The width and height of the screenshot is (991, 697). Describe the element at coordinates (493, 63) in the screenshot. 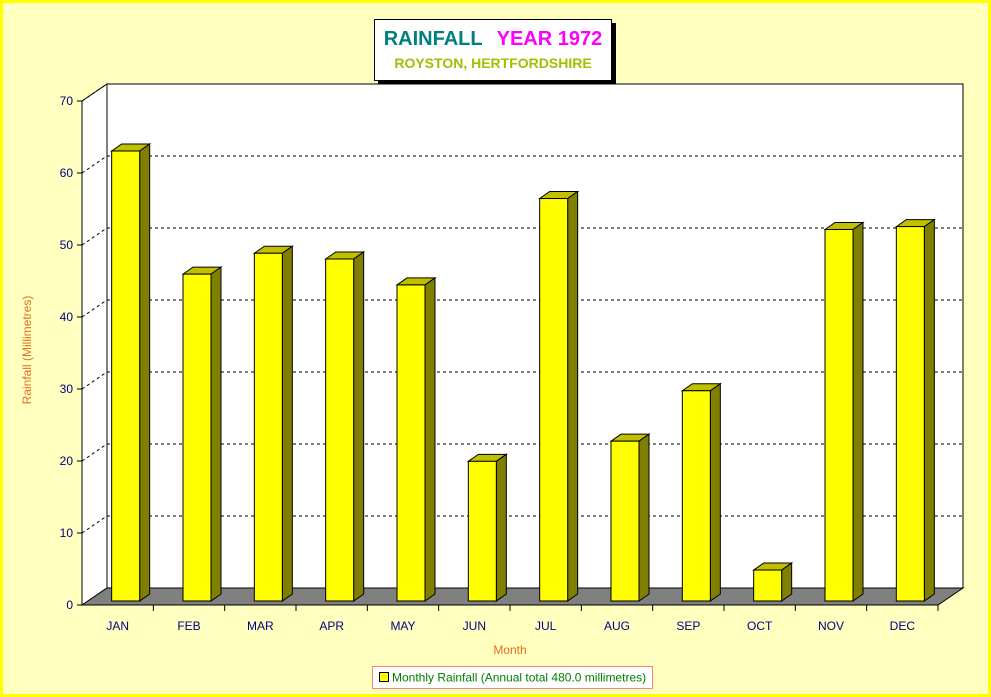

I see `chart-subtitle: ROYSTON, HERTFORDSHIRE` at that location.